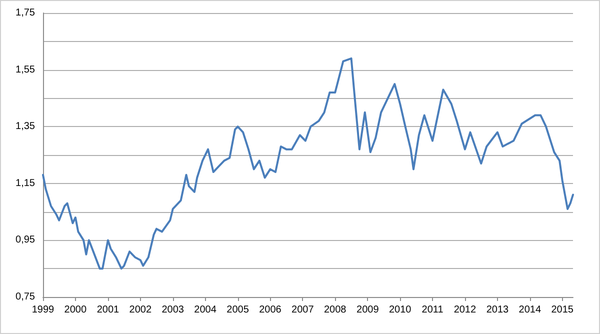  I want to click on y-tick-label: 1,15, so click(26, 183).